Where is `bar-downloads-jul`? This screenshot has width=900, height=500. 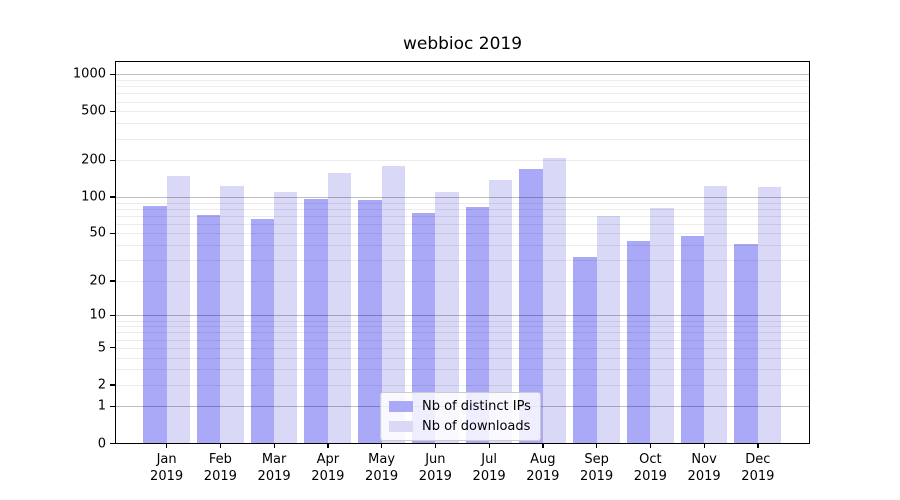
bar-downloads-jul is located at coordinates (501, 311).